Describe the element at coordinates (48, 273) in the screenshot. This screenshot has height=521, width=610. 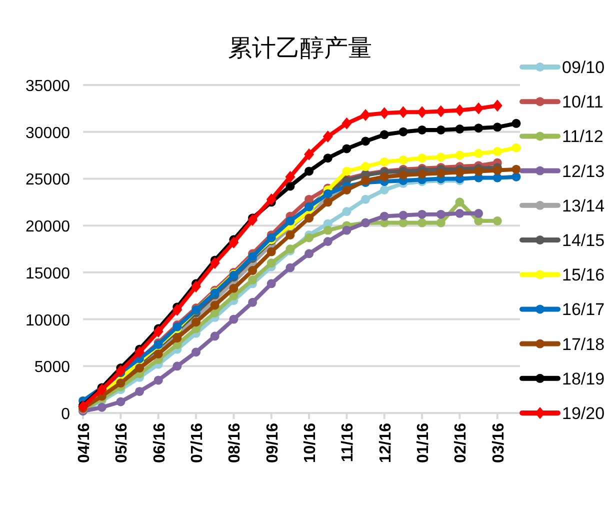
I see `y-tick-label: 15000` at that location.